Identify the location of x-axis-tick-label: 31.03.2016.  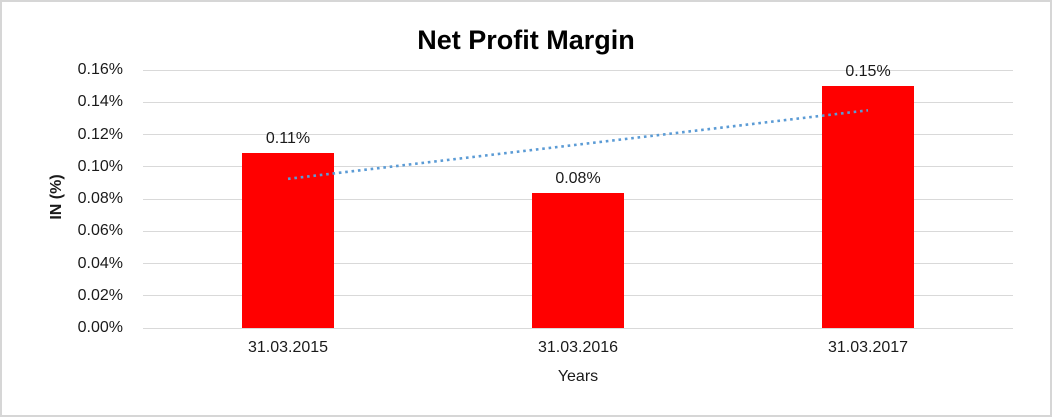
(578, 347).